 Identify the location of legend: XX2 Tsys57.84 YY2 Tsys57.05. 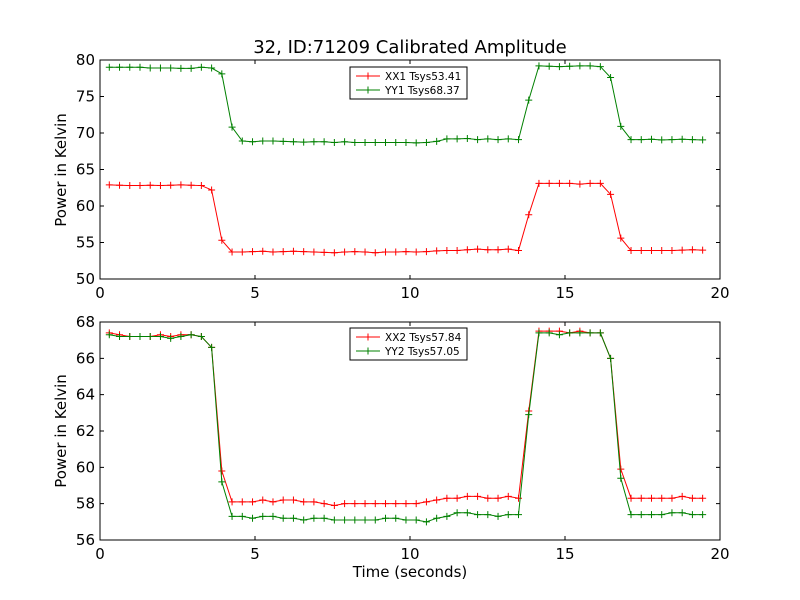
(408, 344).